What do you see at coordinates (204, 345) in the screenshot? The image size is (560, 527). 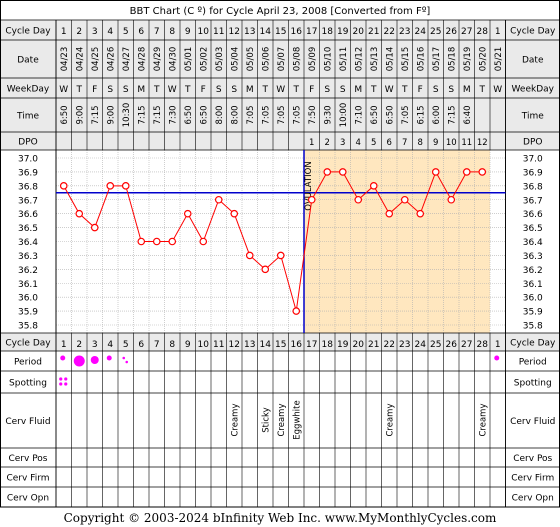 I see `cycle-day-number-bottom: 10` at bounding box center [204, 345].